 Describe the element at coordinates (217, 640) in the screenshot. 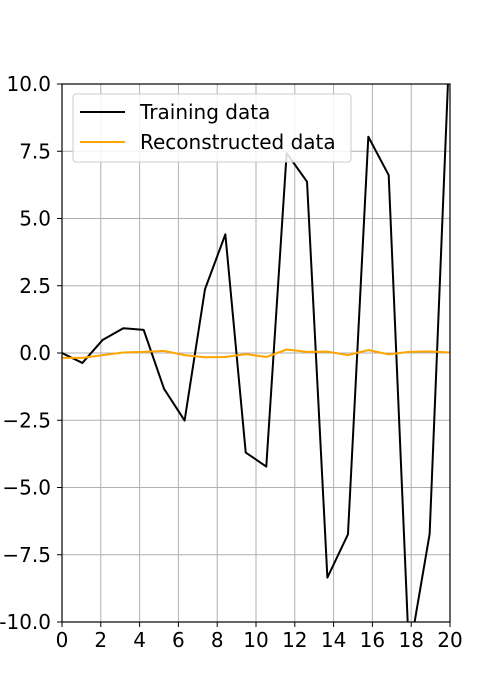

I see `x-tick-label: 8` at that location.